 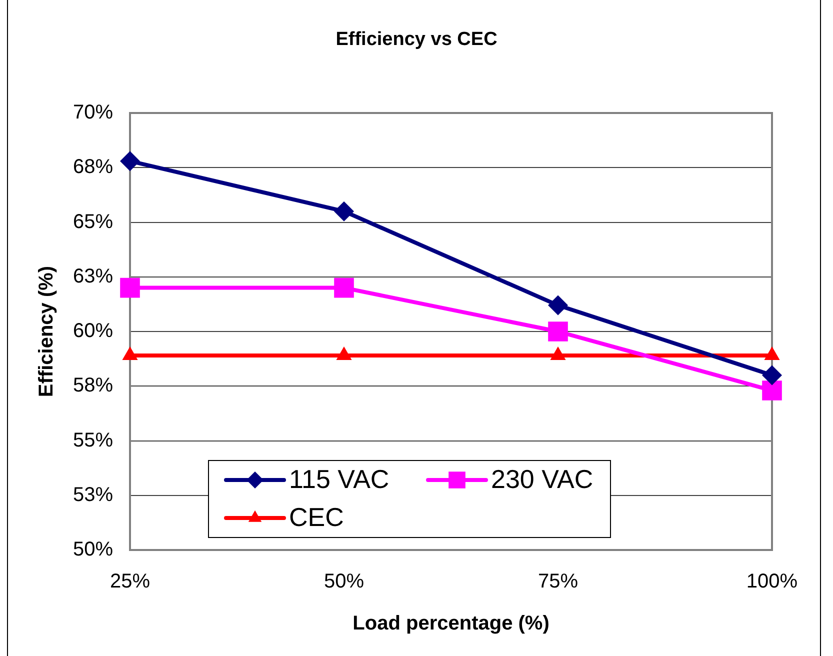 I want to click on y-tick-label: 68%, so click(x=93, y=167).